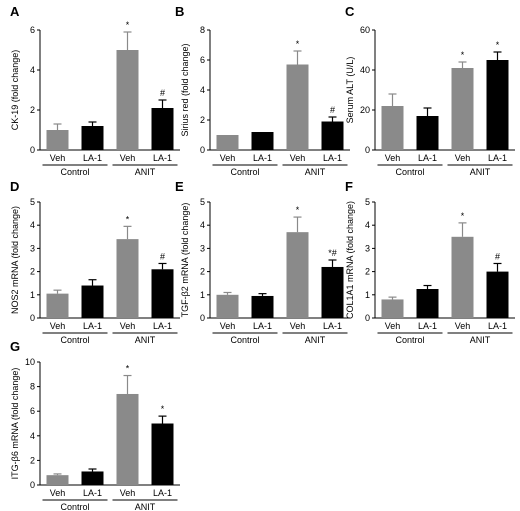 This screenshot has height=511, width=520. Describe the element at coordinates (30, 362) in the screenshot. I see `y-tick-label: 10` at that location.